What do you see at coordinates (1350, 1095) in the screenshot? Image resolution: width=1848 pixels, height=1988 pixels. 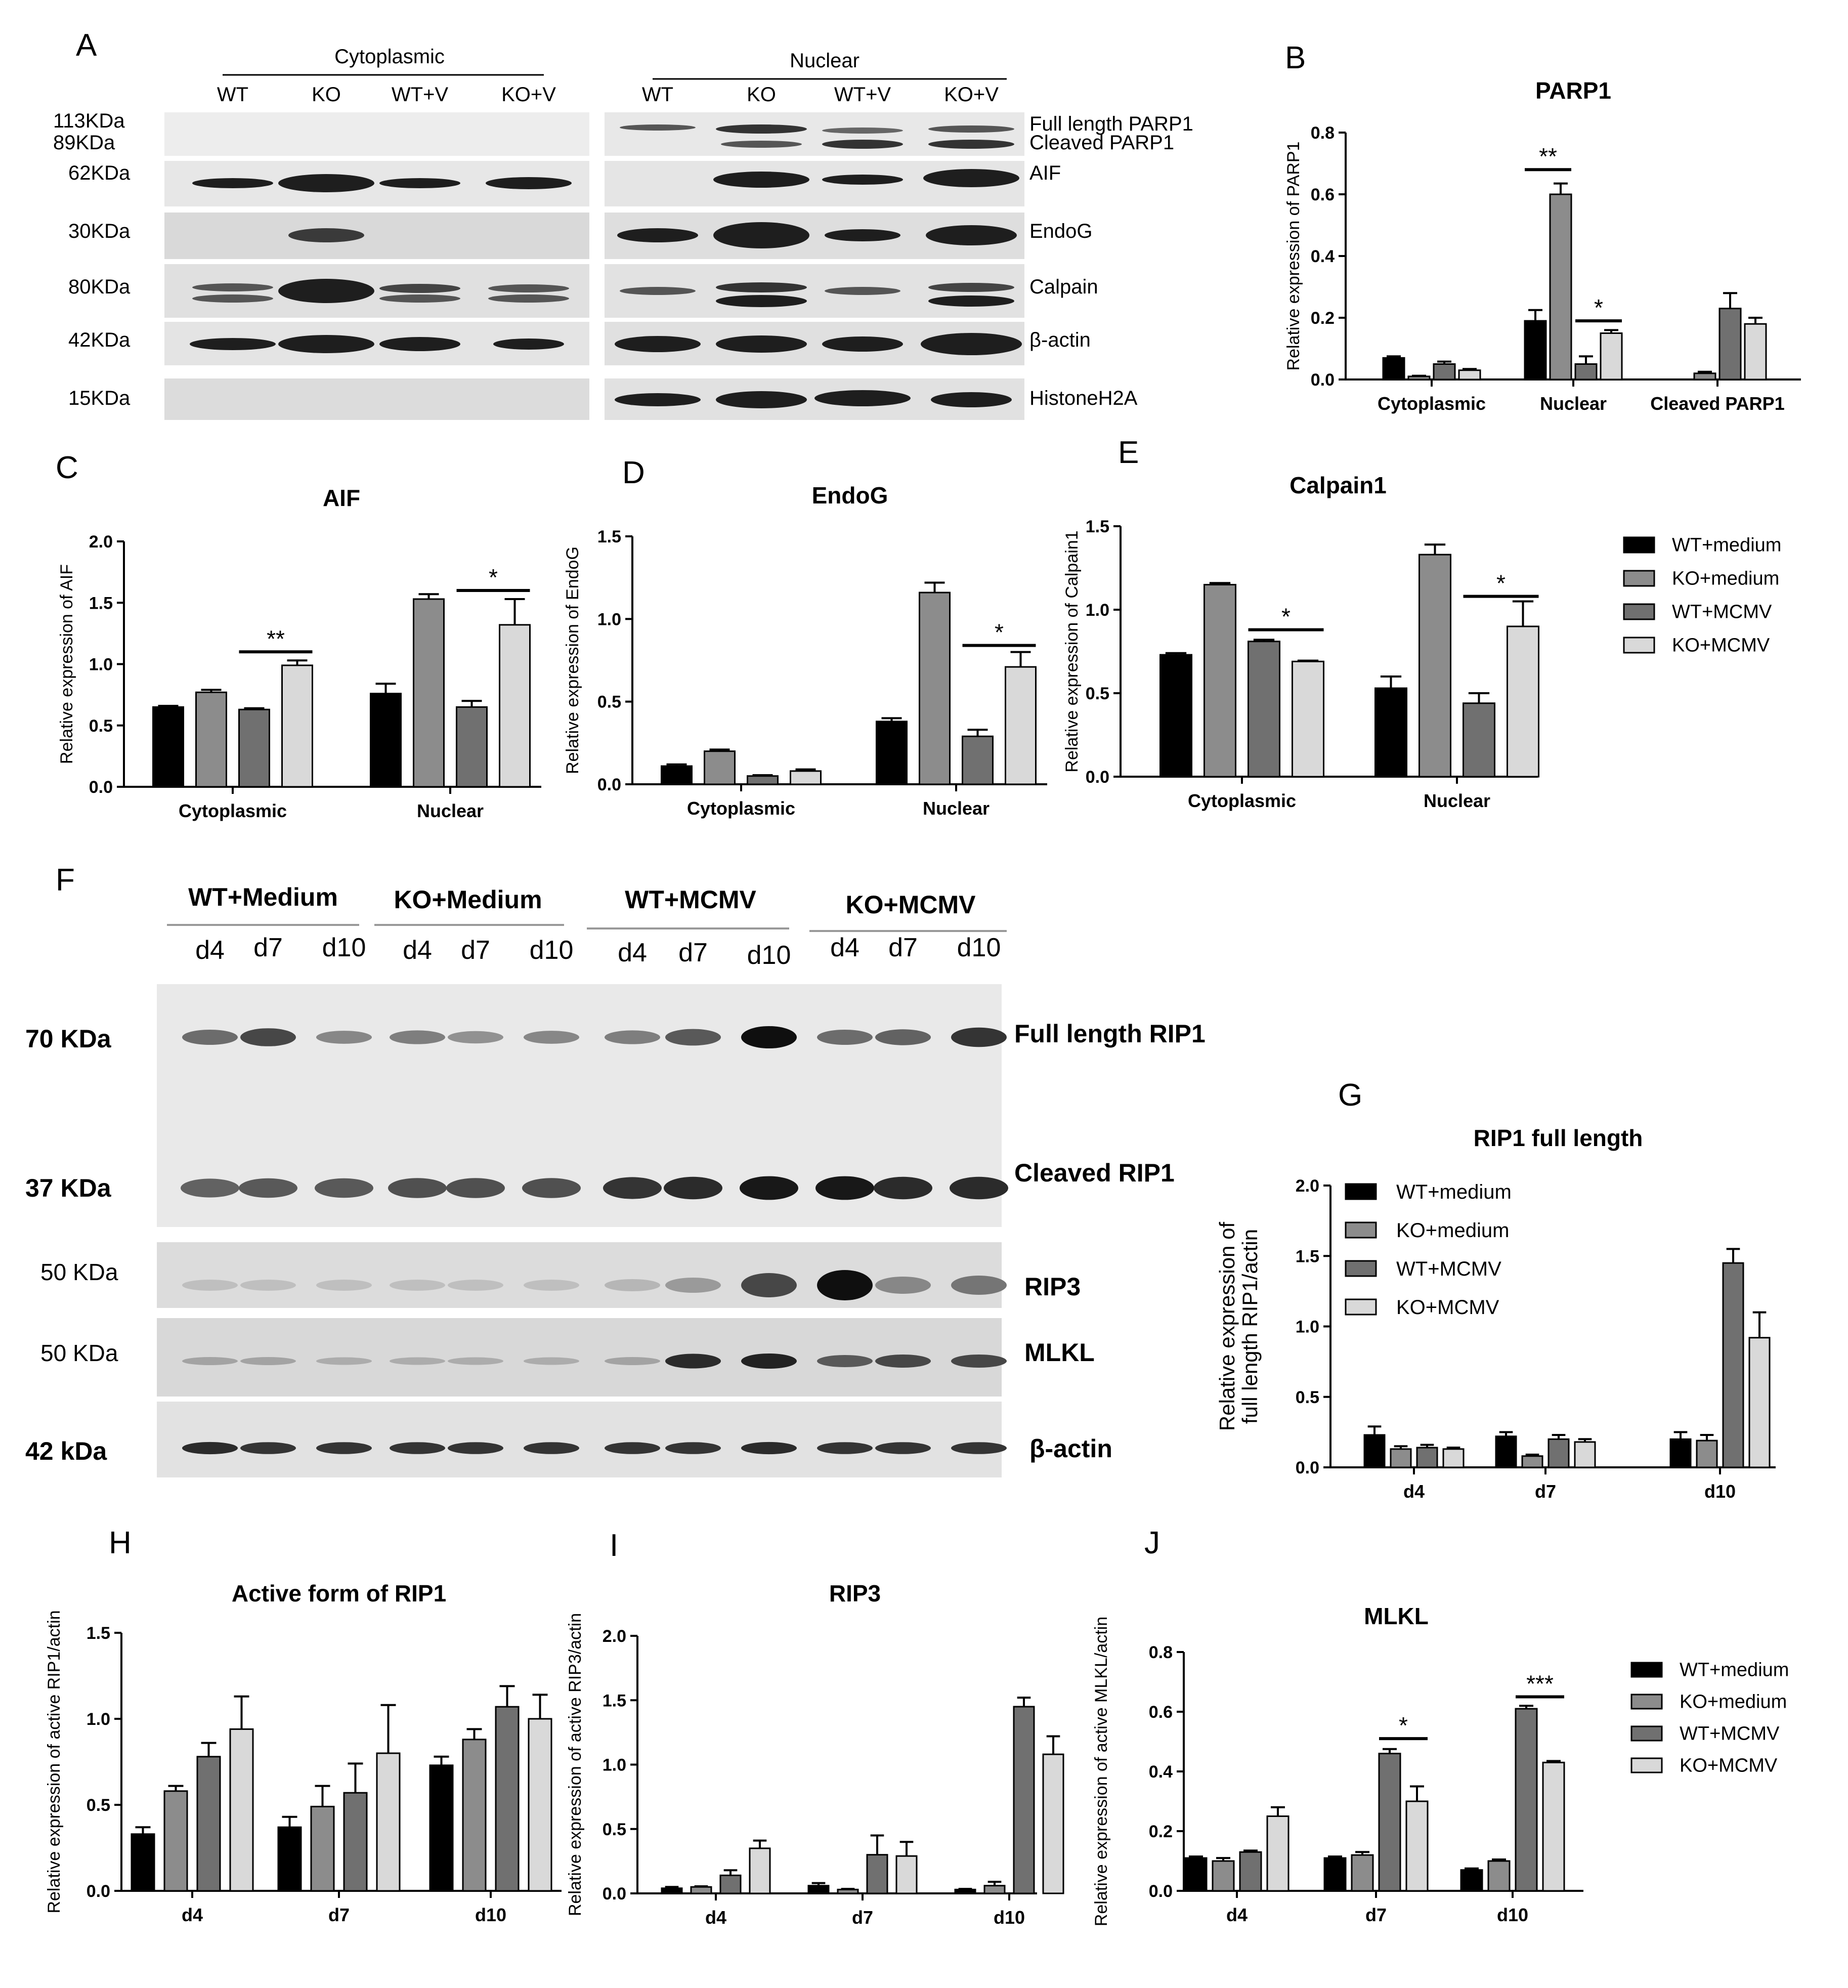 I see `panel-label: G` at bounding box center [1350, 1095].